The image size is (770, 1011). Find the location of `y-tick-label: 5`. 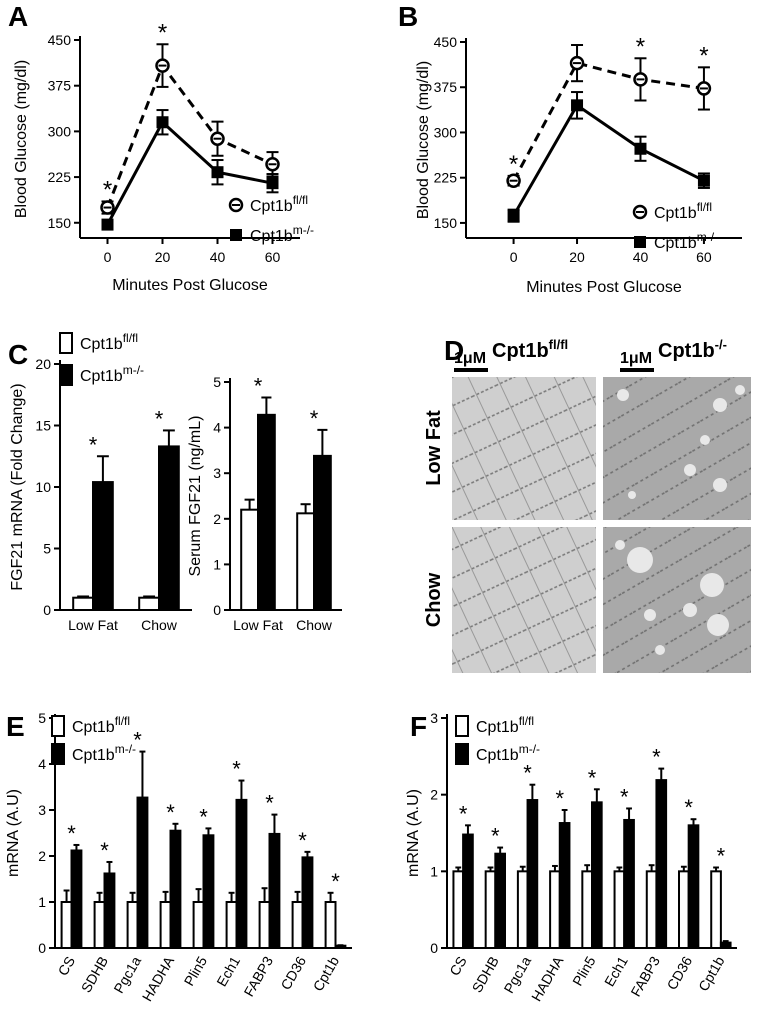

y-tick-label: 5 is located at coordinates (42, 718).